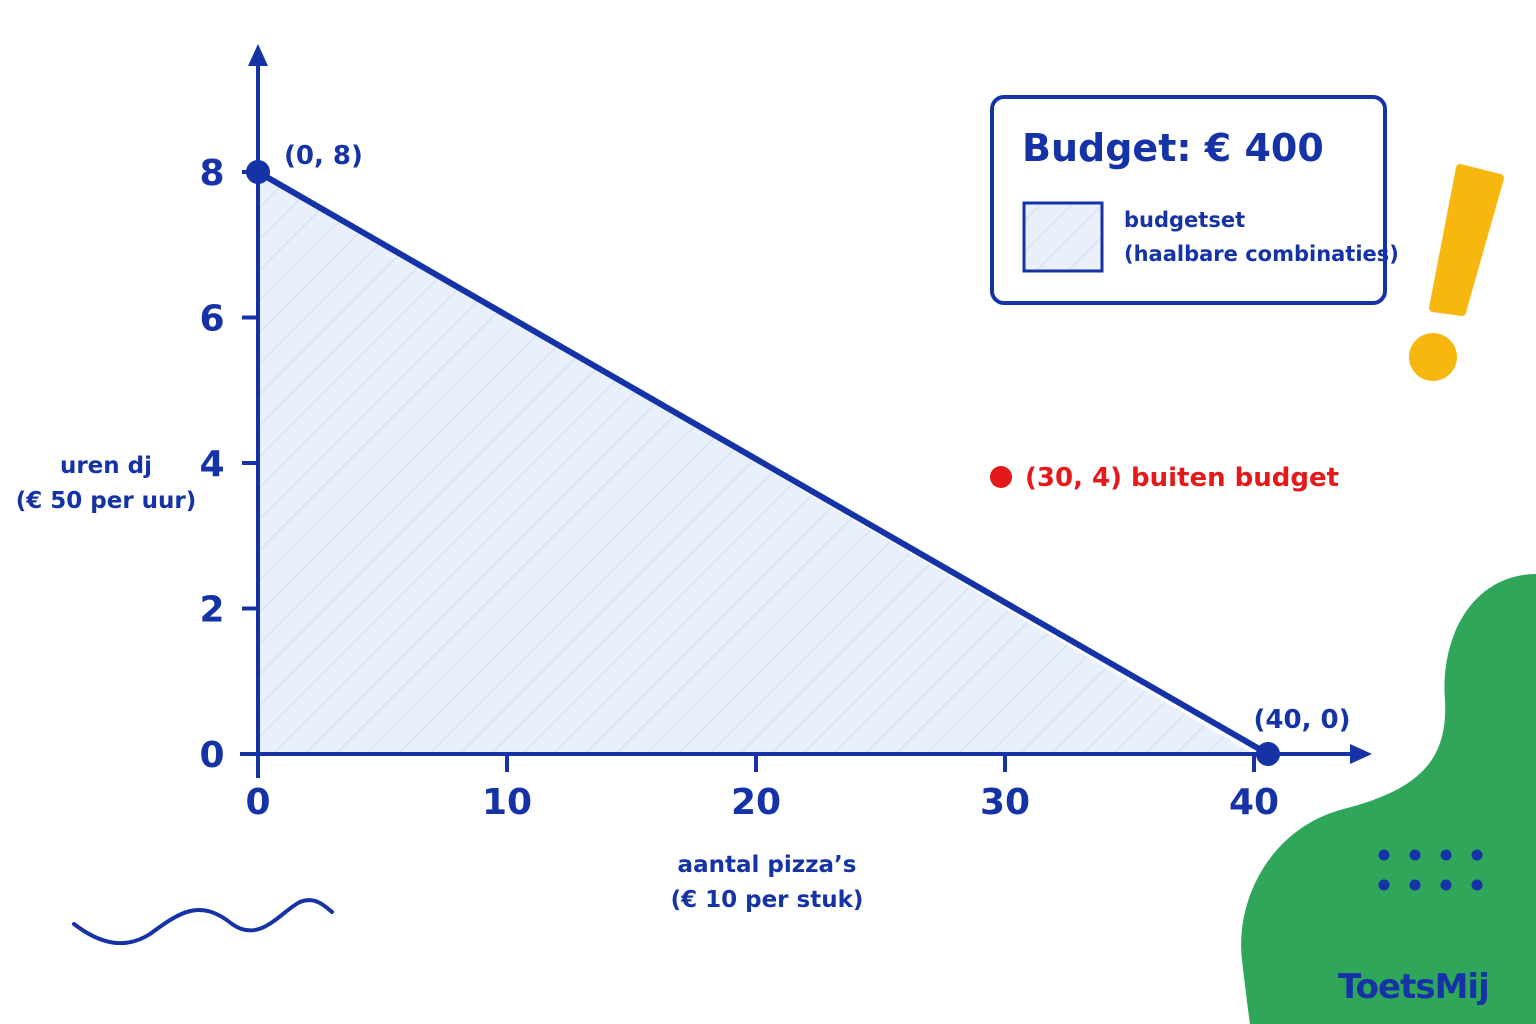 Image resolution: width=1536 pixels, height=1024 pixels. I want to click on exclamation-icon, so click(1456, 272).